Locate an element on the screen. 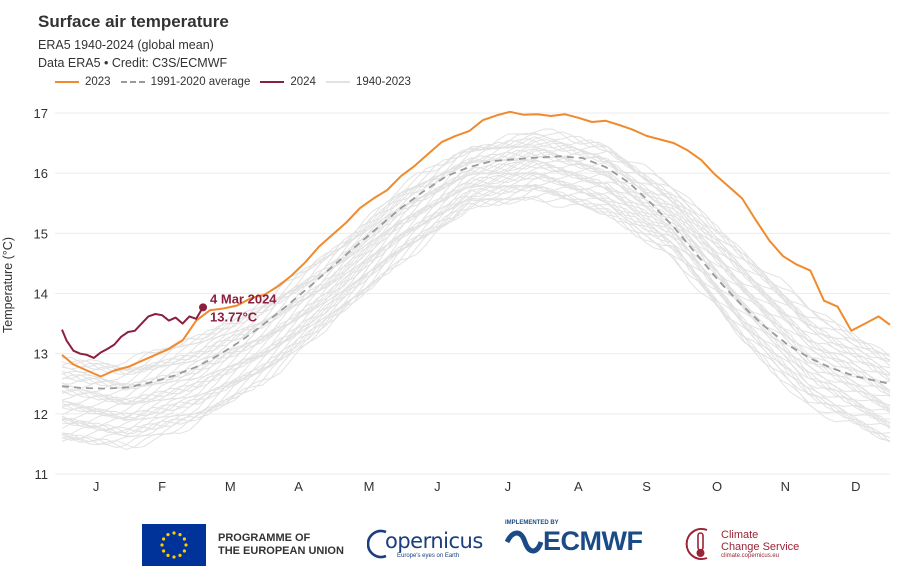  legend-label-historical: 1940-2023 is located at coordinates (383, 82).